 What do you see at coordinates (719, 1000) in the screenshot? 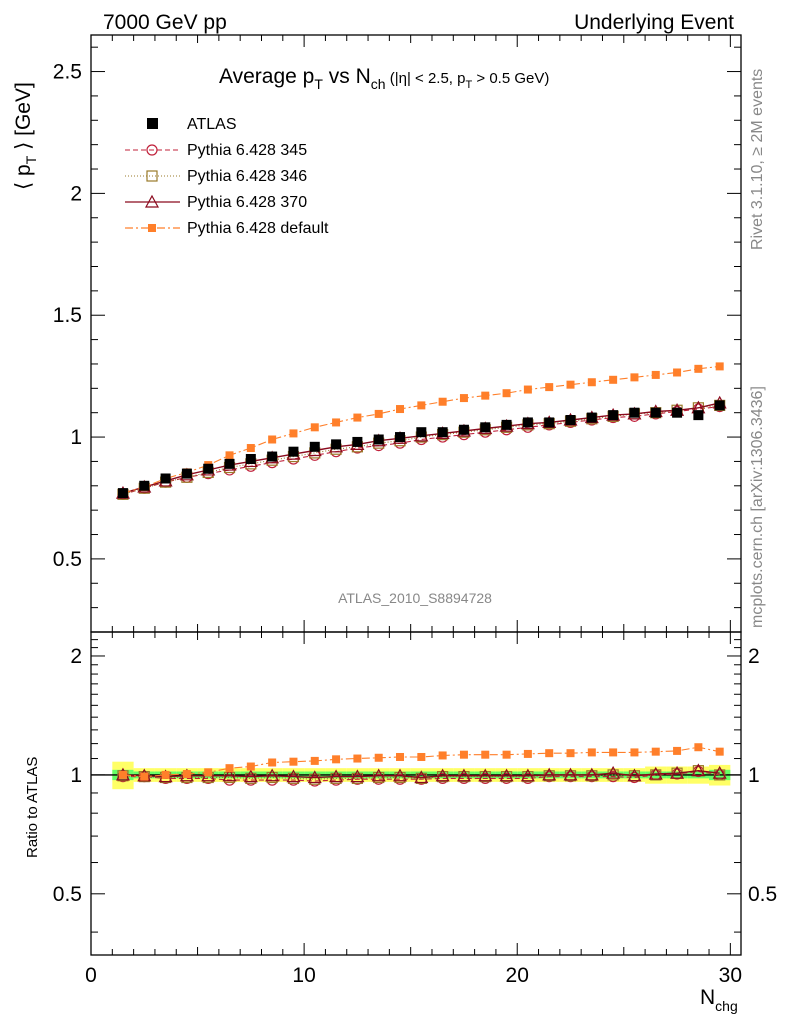
I see `x-axis-label: Nchg` at bounding box center [719, 1000].